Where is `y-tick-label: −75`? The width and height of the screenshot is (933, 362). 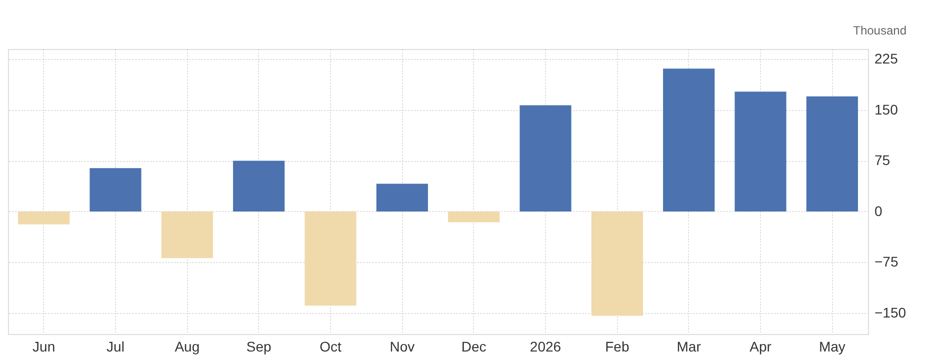
y-tick-label: −75 is located at coordinates (886, 262).